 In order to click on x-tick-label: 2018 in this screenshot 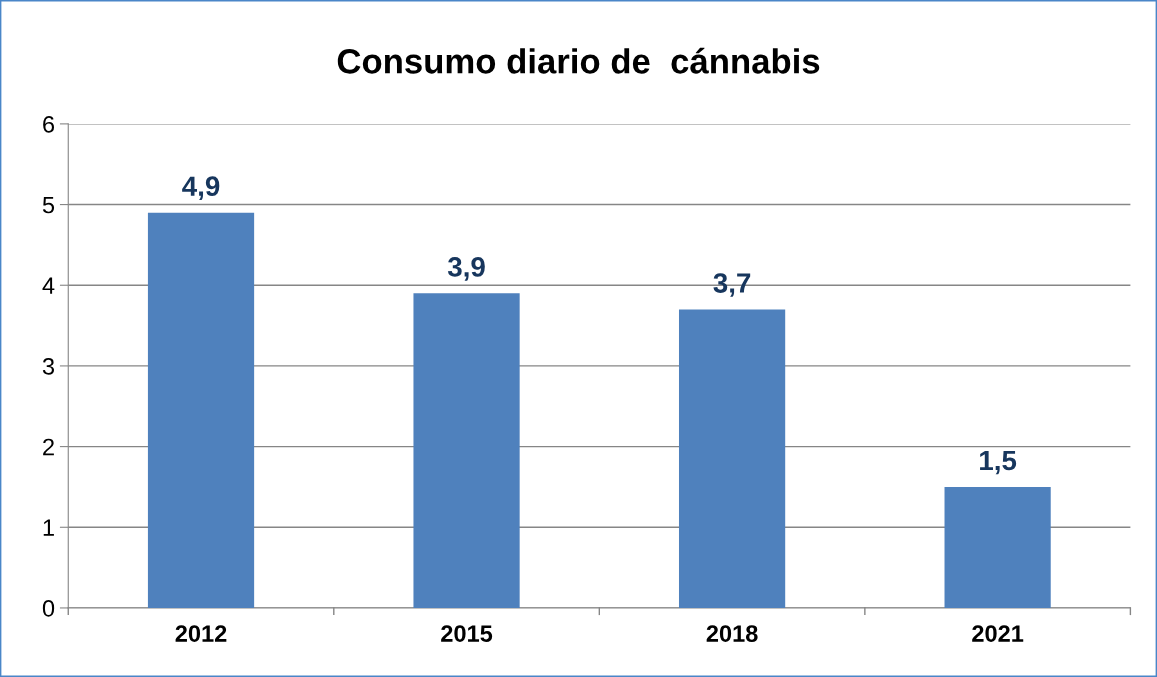, I will do `click(732, 633)`.